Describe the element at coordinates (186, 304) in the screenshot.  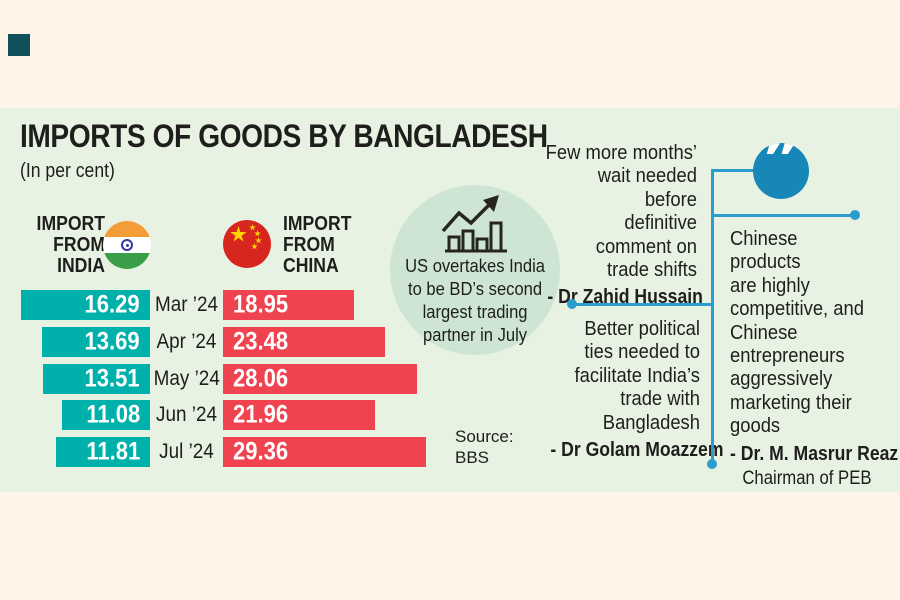
I see `month-label: Mar ’24` at that location.